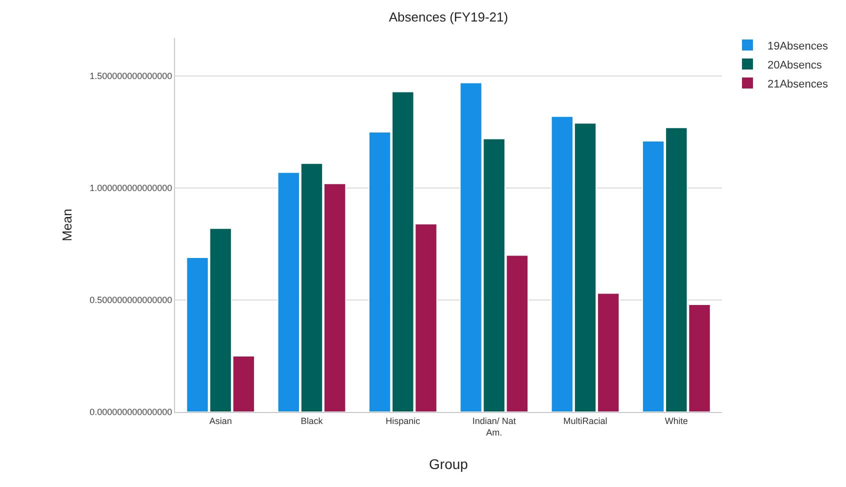  What do you see at coordinates (794, 65) in the screenshot?
I see `legend-label: 20Absencs` at bounding box center [794, 65].